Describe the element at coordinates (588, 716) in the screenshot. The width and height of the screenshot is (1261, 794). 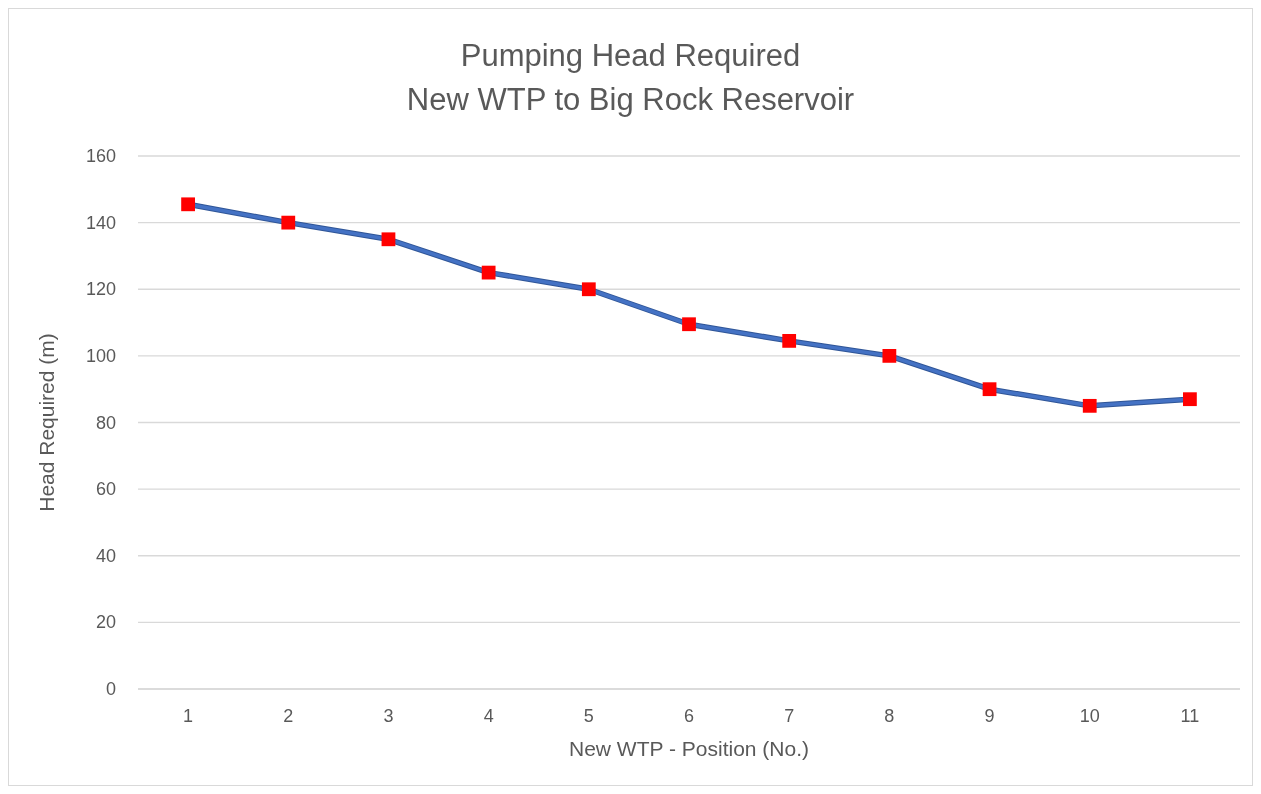
I see `x-tick-label: 5` at that location.